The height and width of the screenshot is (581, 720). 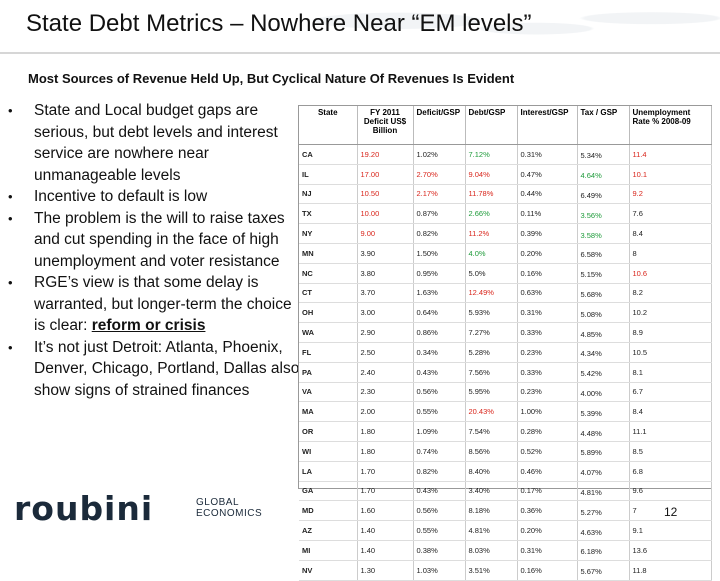 I want to click on table-cell: 5.93%, so click(x=491, y=313).